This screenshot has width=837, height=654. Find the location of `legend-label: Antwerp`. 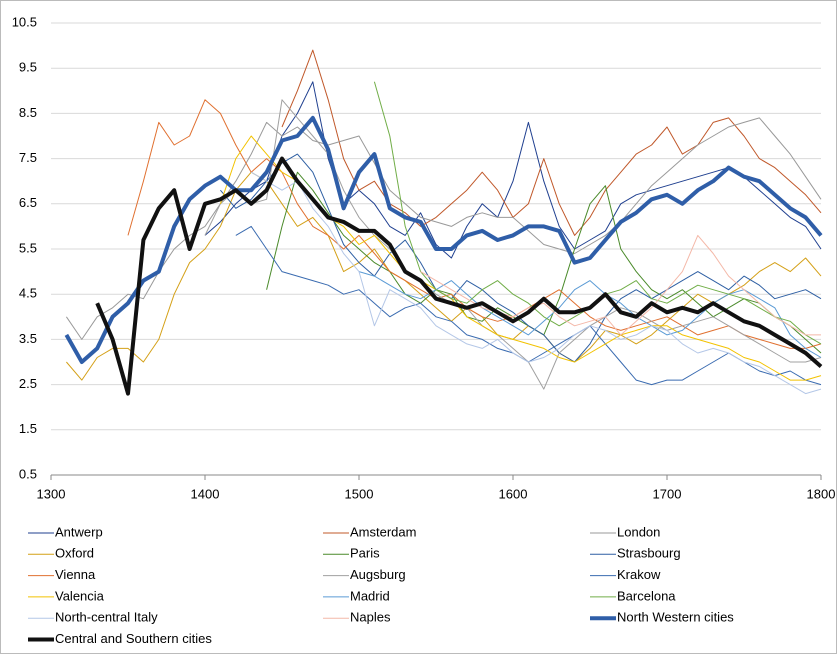

legend-label: Antwerp is located at coordinates (79, 531).